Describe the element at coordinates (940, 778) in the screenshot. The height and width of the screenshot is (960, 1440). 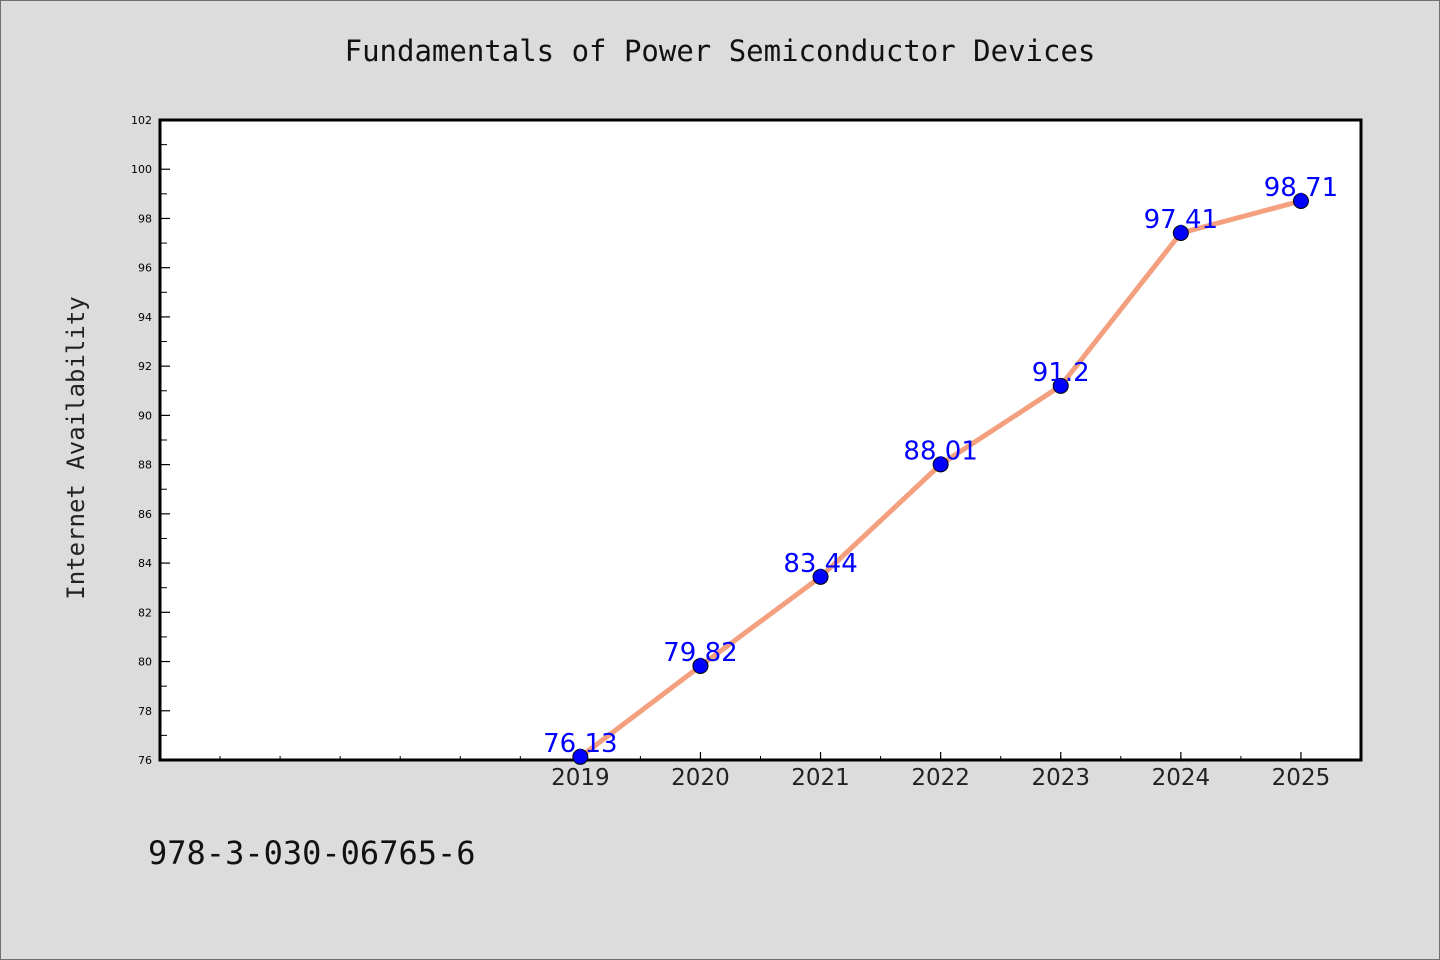
I see `x-tick-label: 2022` at that location.